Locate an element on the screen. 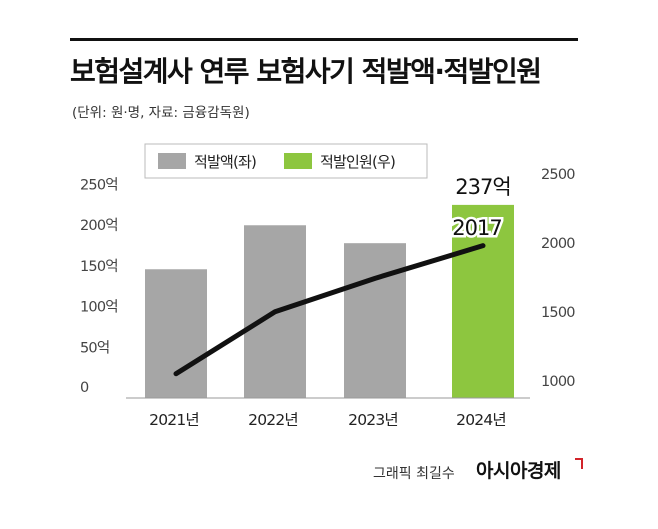 This screenshot has width=658, height=529. legend-swatch-amount is located at coordinates (172, 161).